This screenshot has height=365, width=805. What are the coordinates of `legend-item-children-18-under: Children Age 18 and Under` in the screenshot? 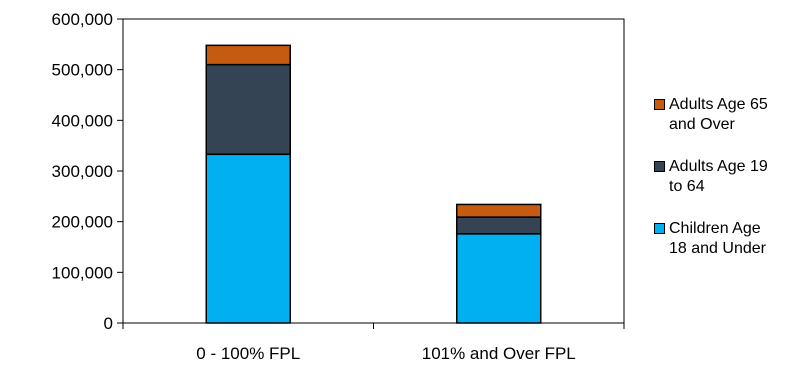 It's located at (728, 239).